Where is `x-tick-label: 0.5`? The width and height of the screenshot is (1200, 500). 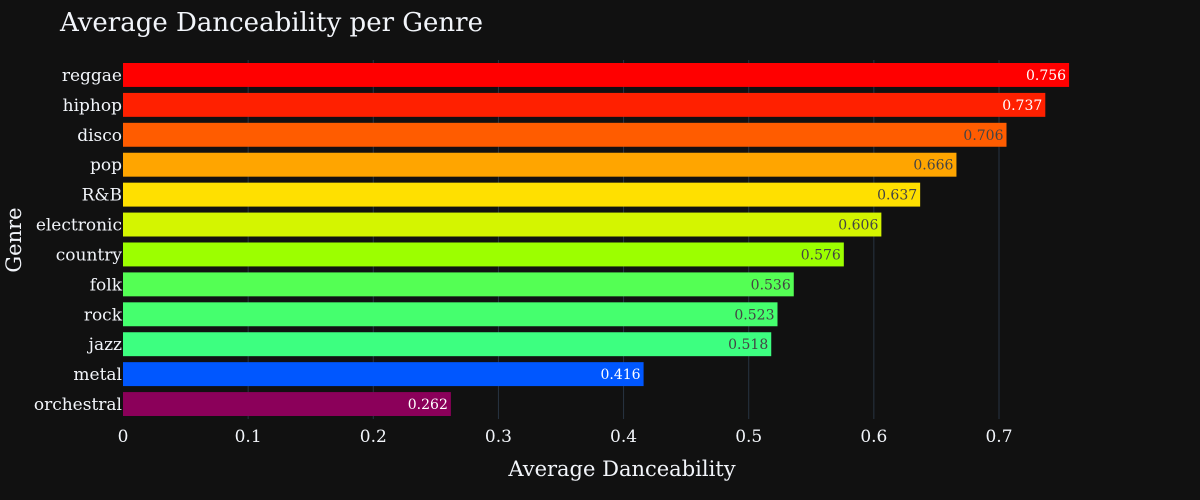 x-tick-label: 0.5 is located at coordinates (748, 437).